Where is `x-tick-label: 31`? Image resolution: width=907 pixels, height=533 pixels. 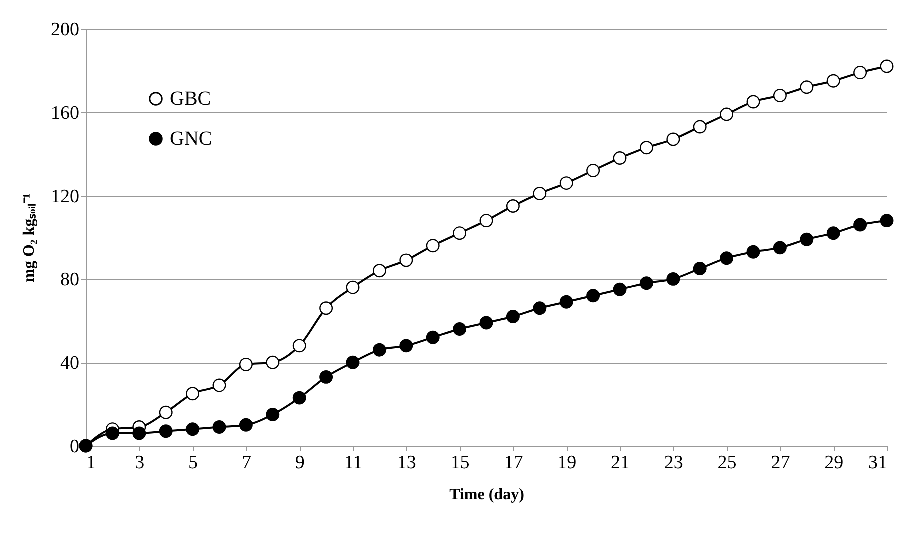 x-tick-label: 31 is located at coordinates (878, 463).